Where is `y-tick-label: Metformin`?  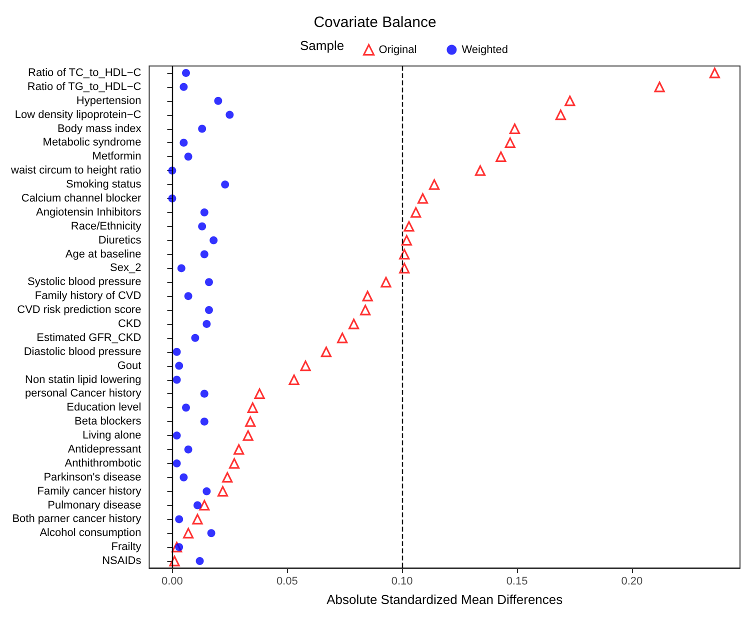 y-tick-label: Metformin is located at coordinates (117, 156).